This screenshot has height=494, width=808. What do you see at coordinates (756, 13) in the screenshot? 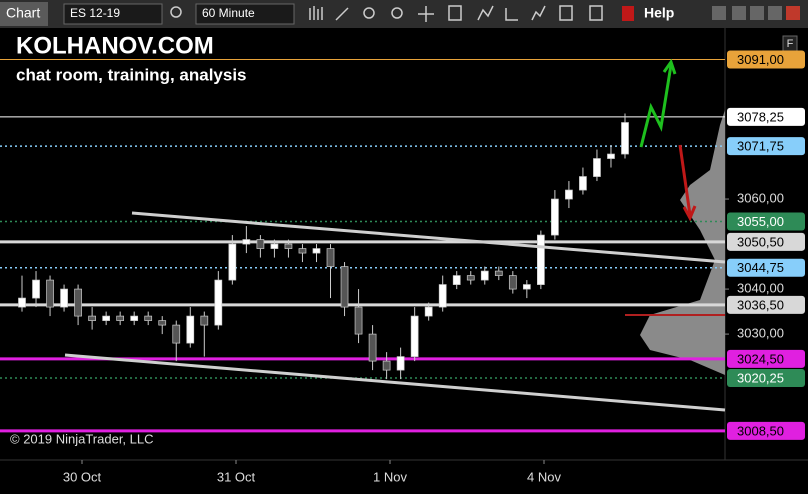
I see `window-controls` at bounding box center [756, 13].